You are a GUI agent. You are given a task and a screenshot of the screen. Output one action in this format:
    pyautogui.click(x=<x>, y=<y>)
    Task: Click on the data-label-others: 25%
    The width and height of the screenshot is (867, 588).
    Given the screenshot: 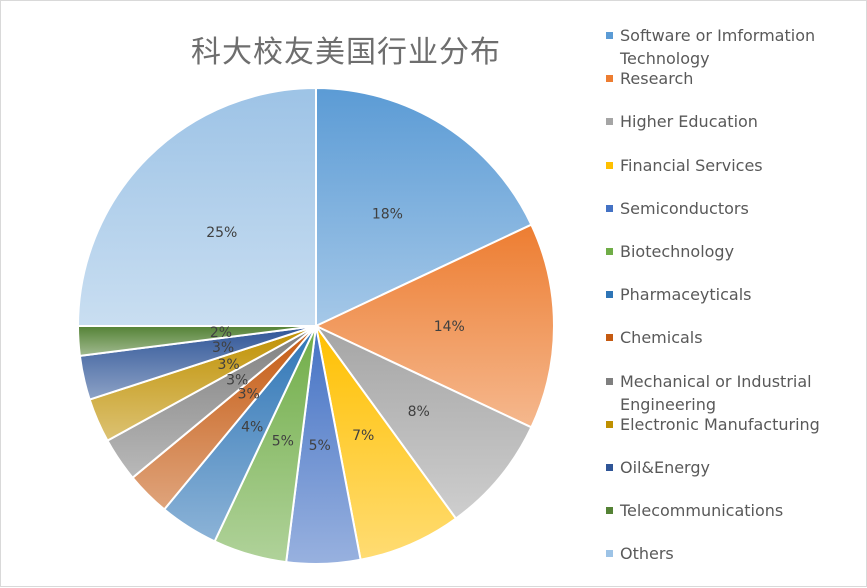 What is the action you would take?
    pyautogui.click(x=221, y=233)
    